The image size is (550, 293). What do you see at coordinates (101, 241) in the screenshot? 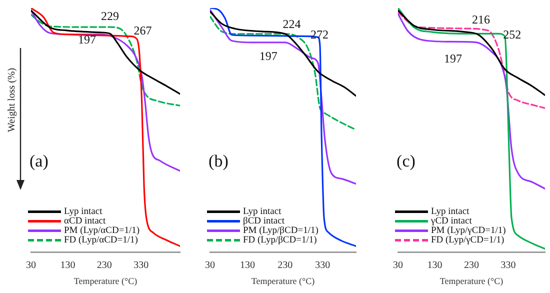
I see `legend-label: FD (Lyp/αCD=1/1)` at bounding box center [101, 241].